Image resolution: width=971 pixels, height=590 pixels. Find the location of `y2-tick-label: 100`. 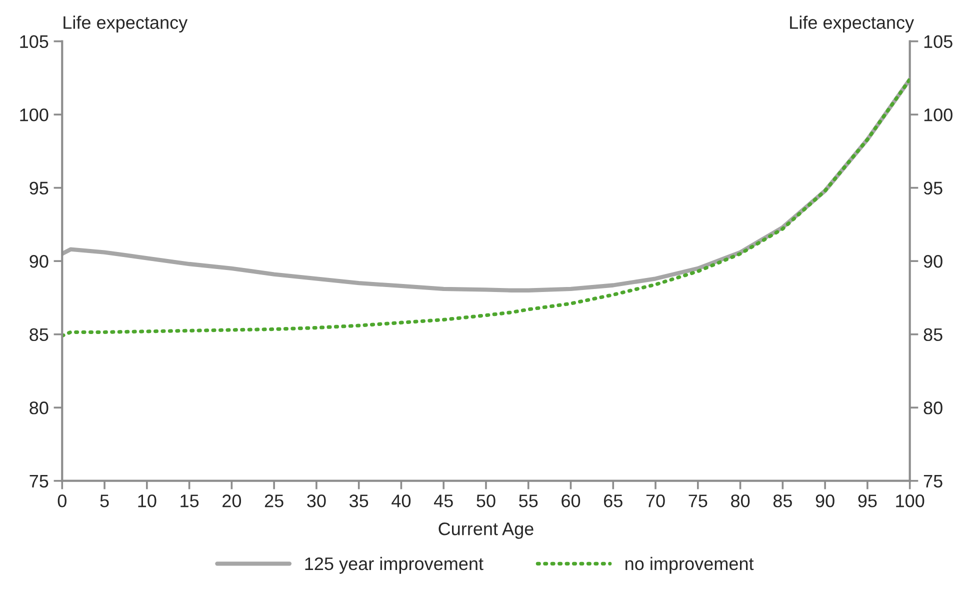

y2-tick-label: 100 is located at coordinates (938, 115).